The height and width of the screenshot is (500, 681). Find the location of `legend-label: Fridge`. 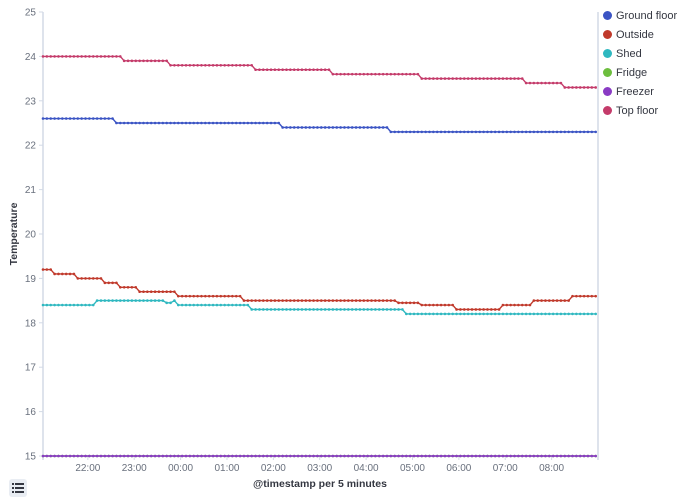

legend-label: Fridge is located at coordinates (632, 72).